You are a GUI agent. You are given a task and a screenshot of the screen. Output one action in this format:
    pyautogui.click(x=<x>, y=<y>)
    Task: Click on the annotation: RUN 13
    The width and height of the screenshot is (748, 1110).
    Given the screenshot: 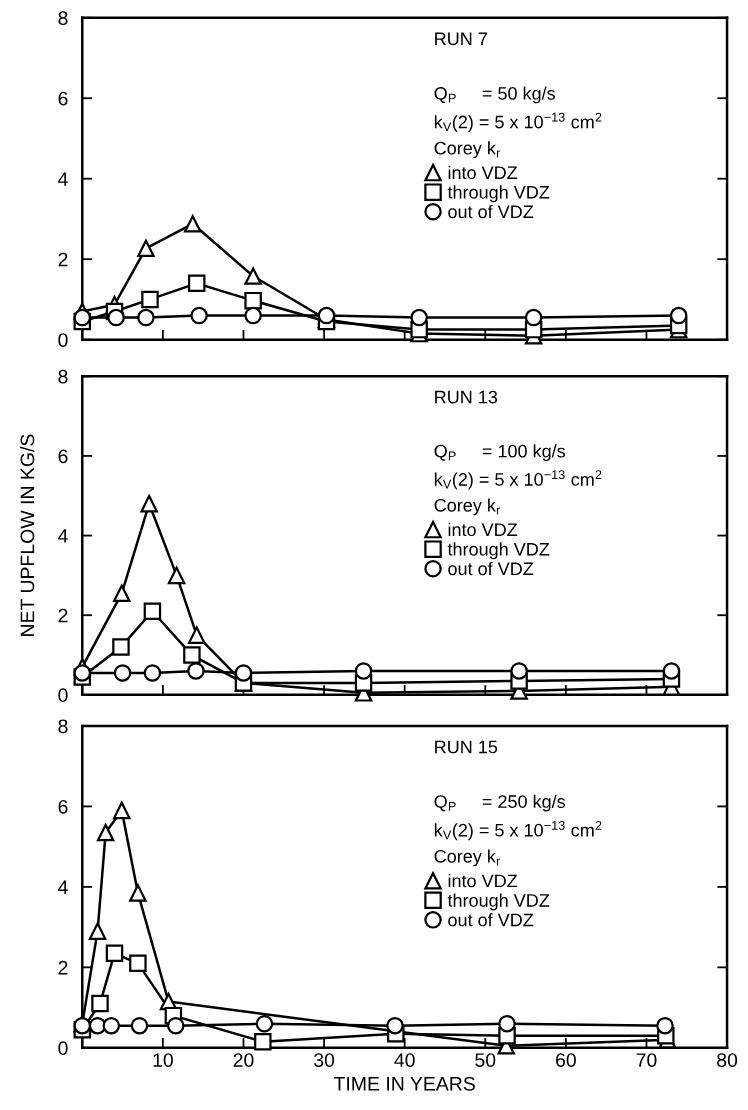 What is the action you would take?
    pyautogui.click(x=466, y=397)
    